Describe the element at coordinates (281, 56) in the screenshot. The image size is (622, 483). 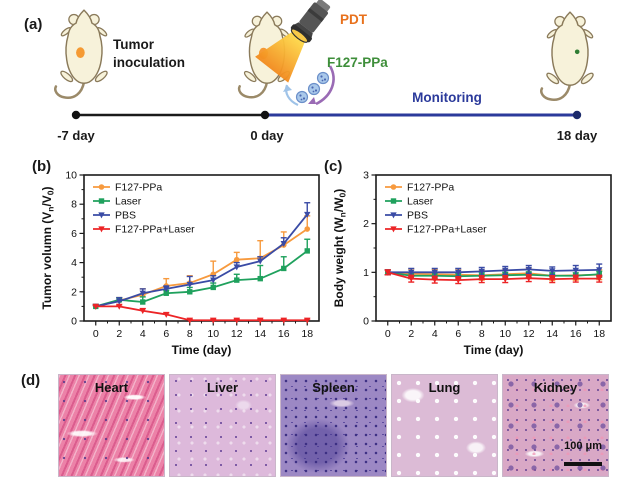
I see `laser-beam` at that location.